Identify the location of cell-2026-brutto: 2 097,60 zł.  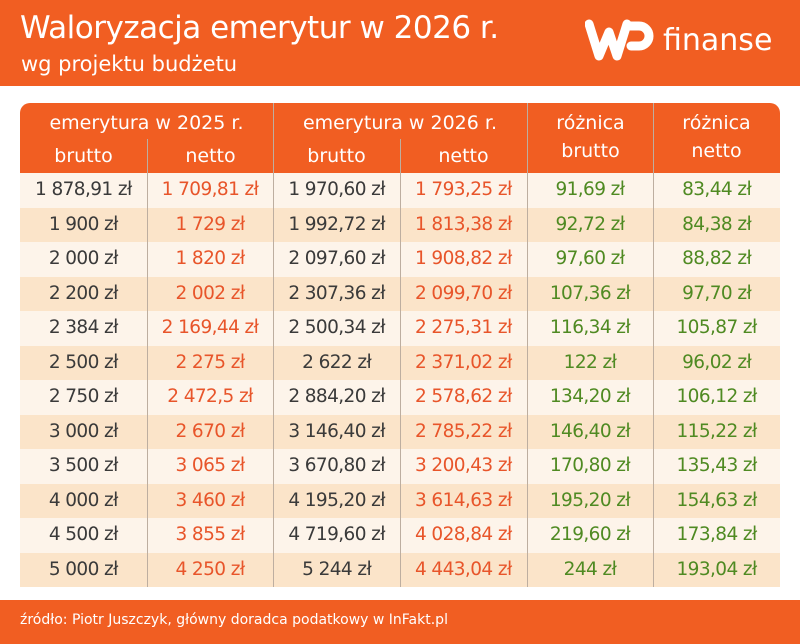
(336, 258).